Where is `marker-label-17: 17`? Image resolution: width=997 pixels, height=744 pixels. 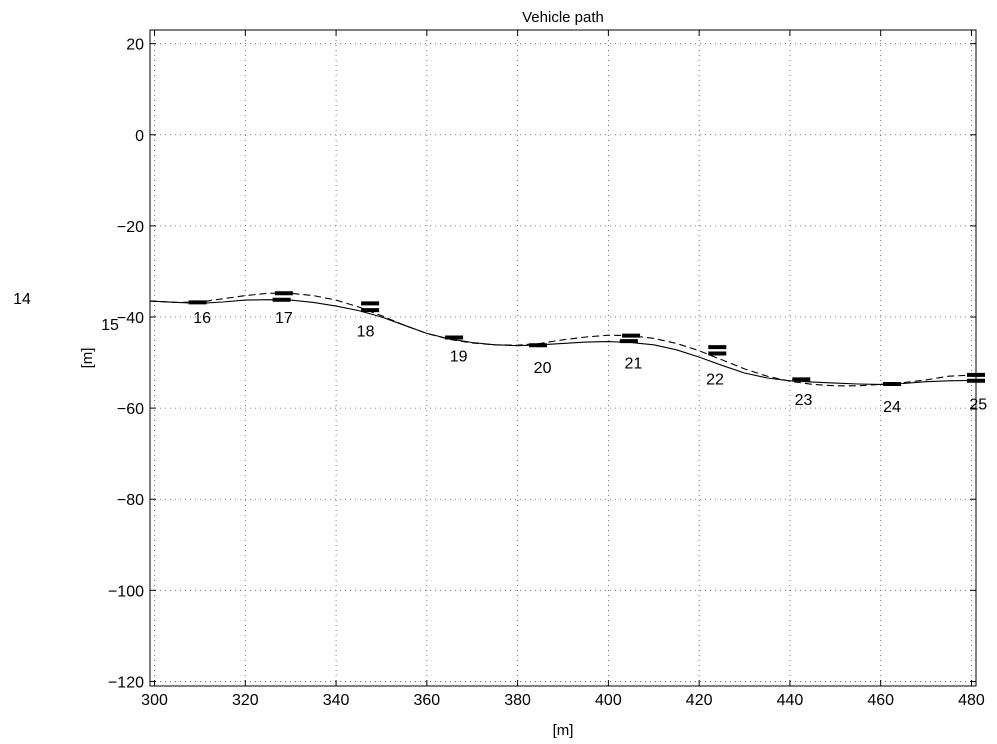 marker-label-17: 17 is located at coordinates (284, 318).